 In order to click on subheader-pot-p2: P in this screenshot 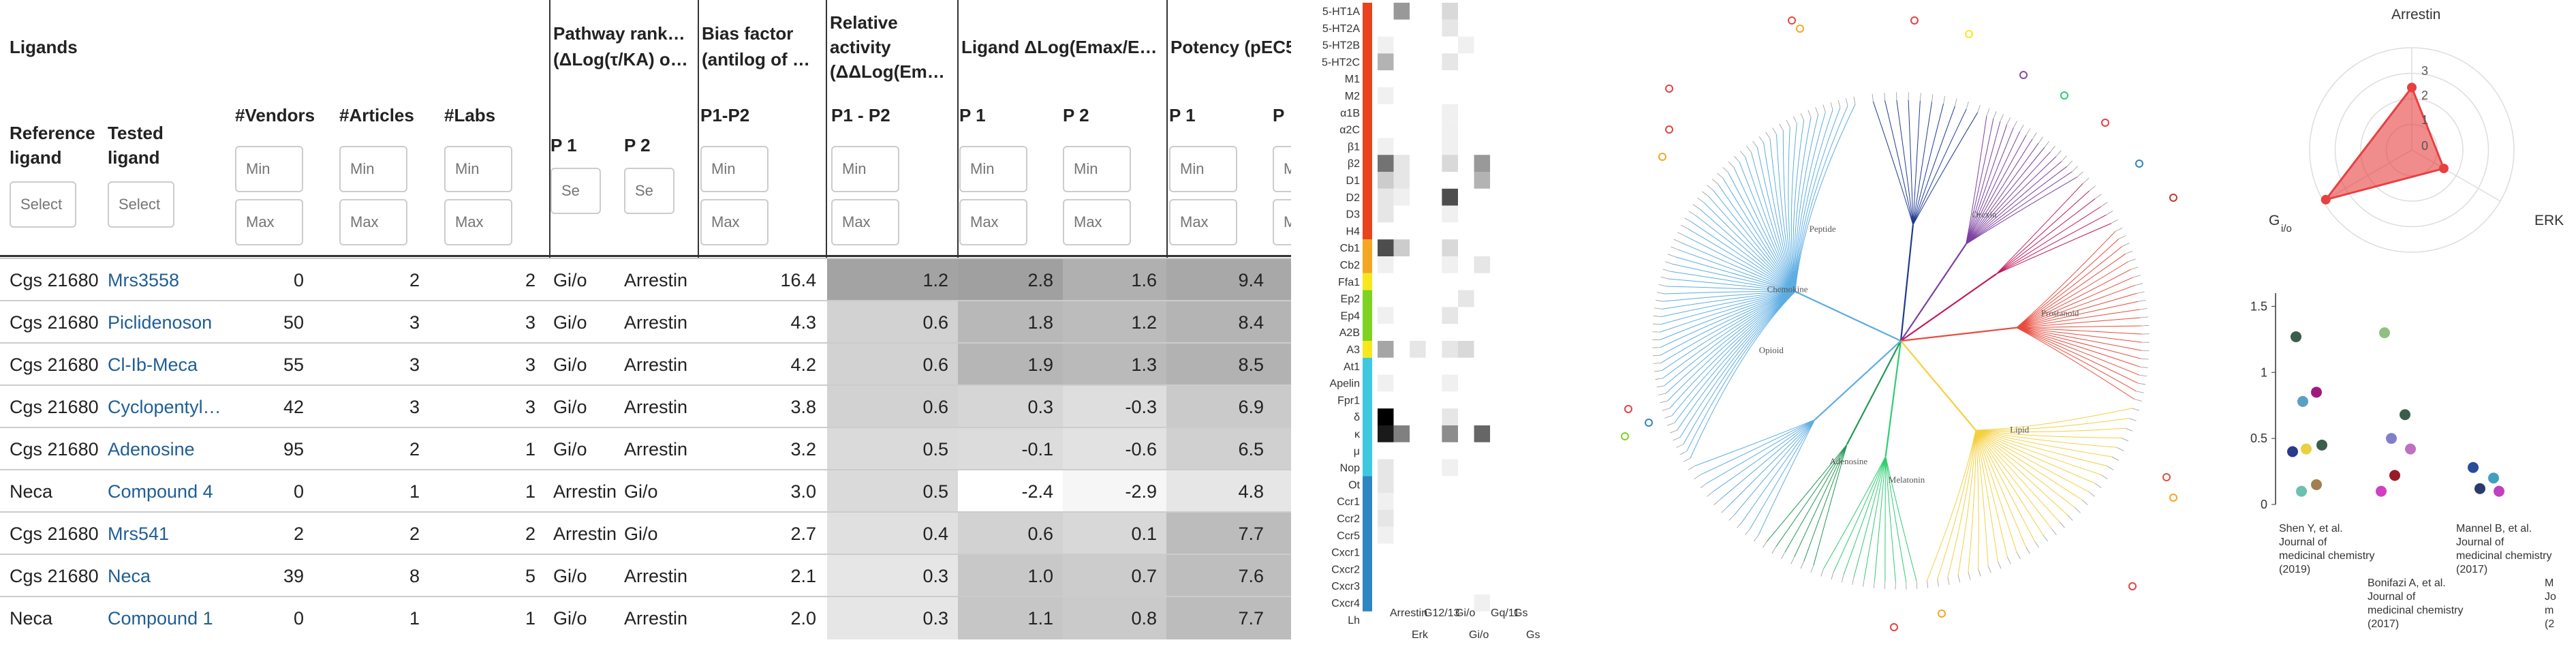, I will do `click(1278, 116)`.